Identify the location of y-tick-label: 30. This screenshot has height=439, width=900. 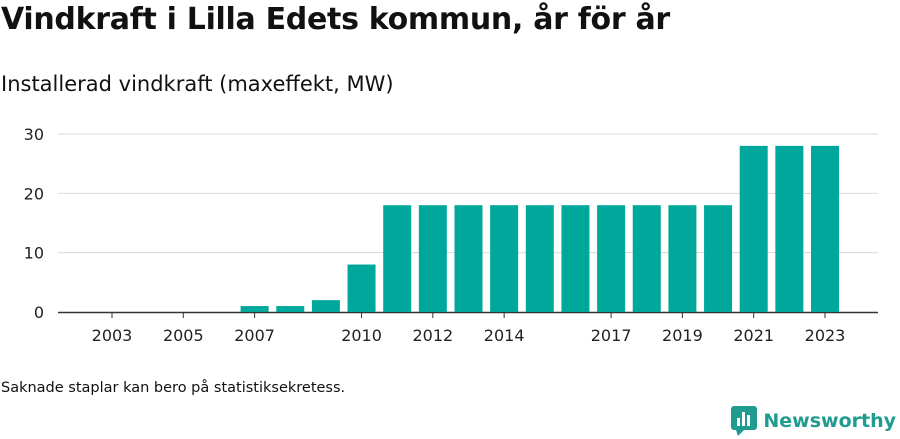
(34, 134).